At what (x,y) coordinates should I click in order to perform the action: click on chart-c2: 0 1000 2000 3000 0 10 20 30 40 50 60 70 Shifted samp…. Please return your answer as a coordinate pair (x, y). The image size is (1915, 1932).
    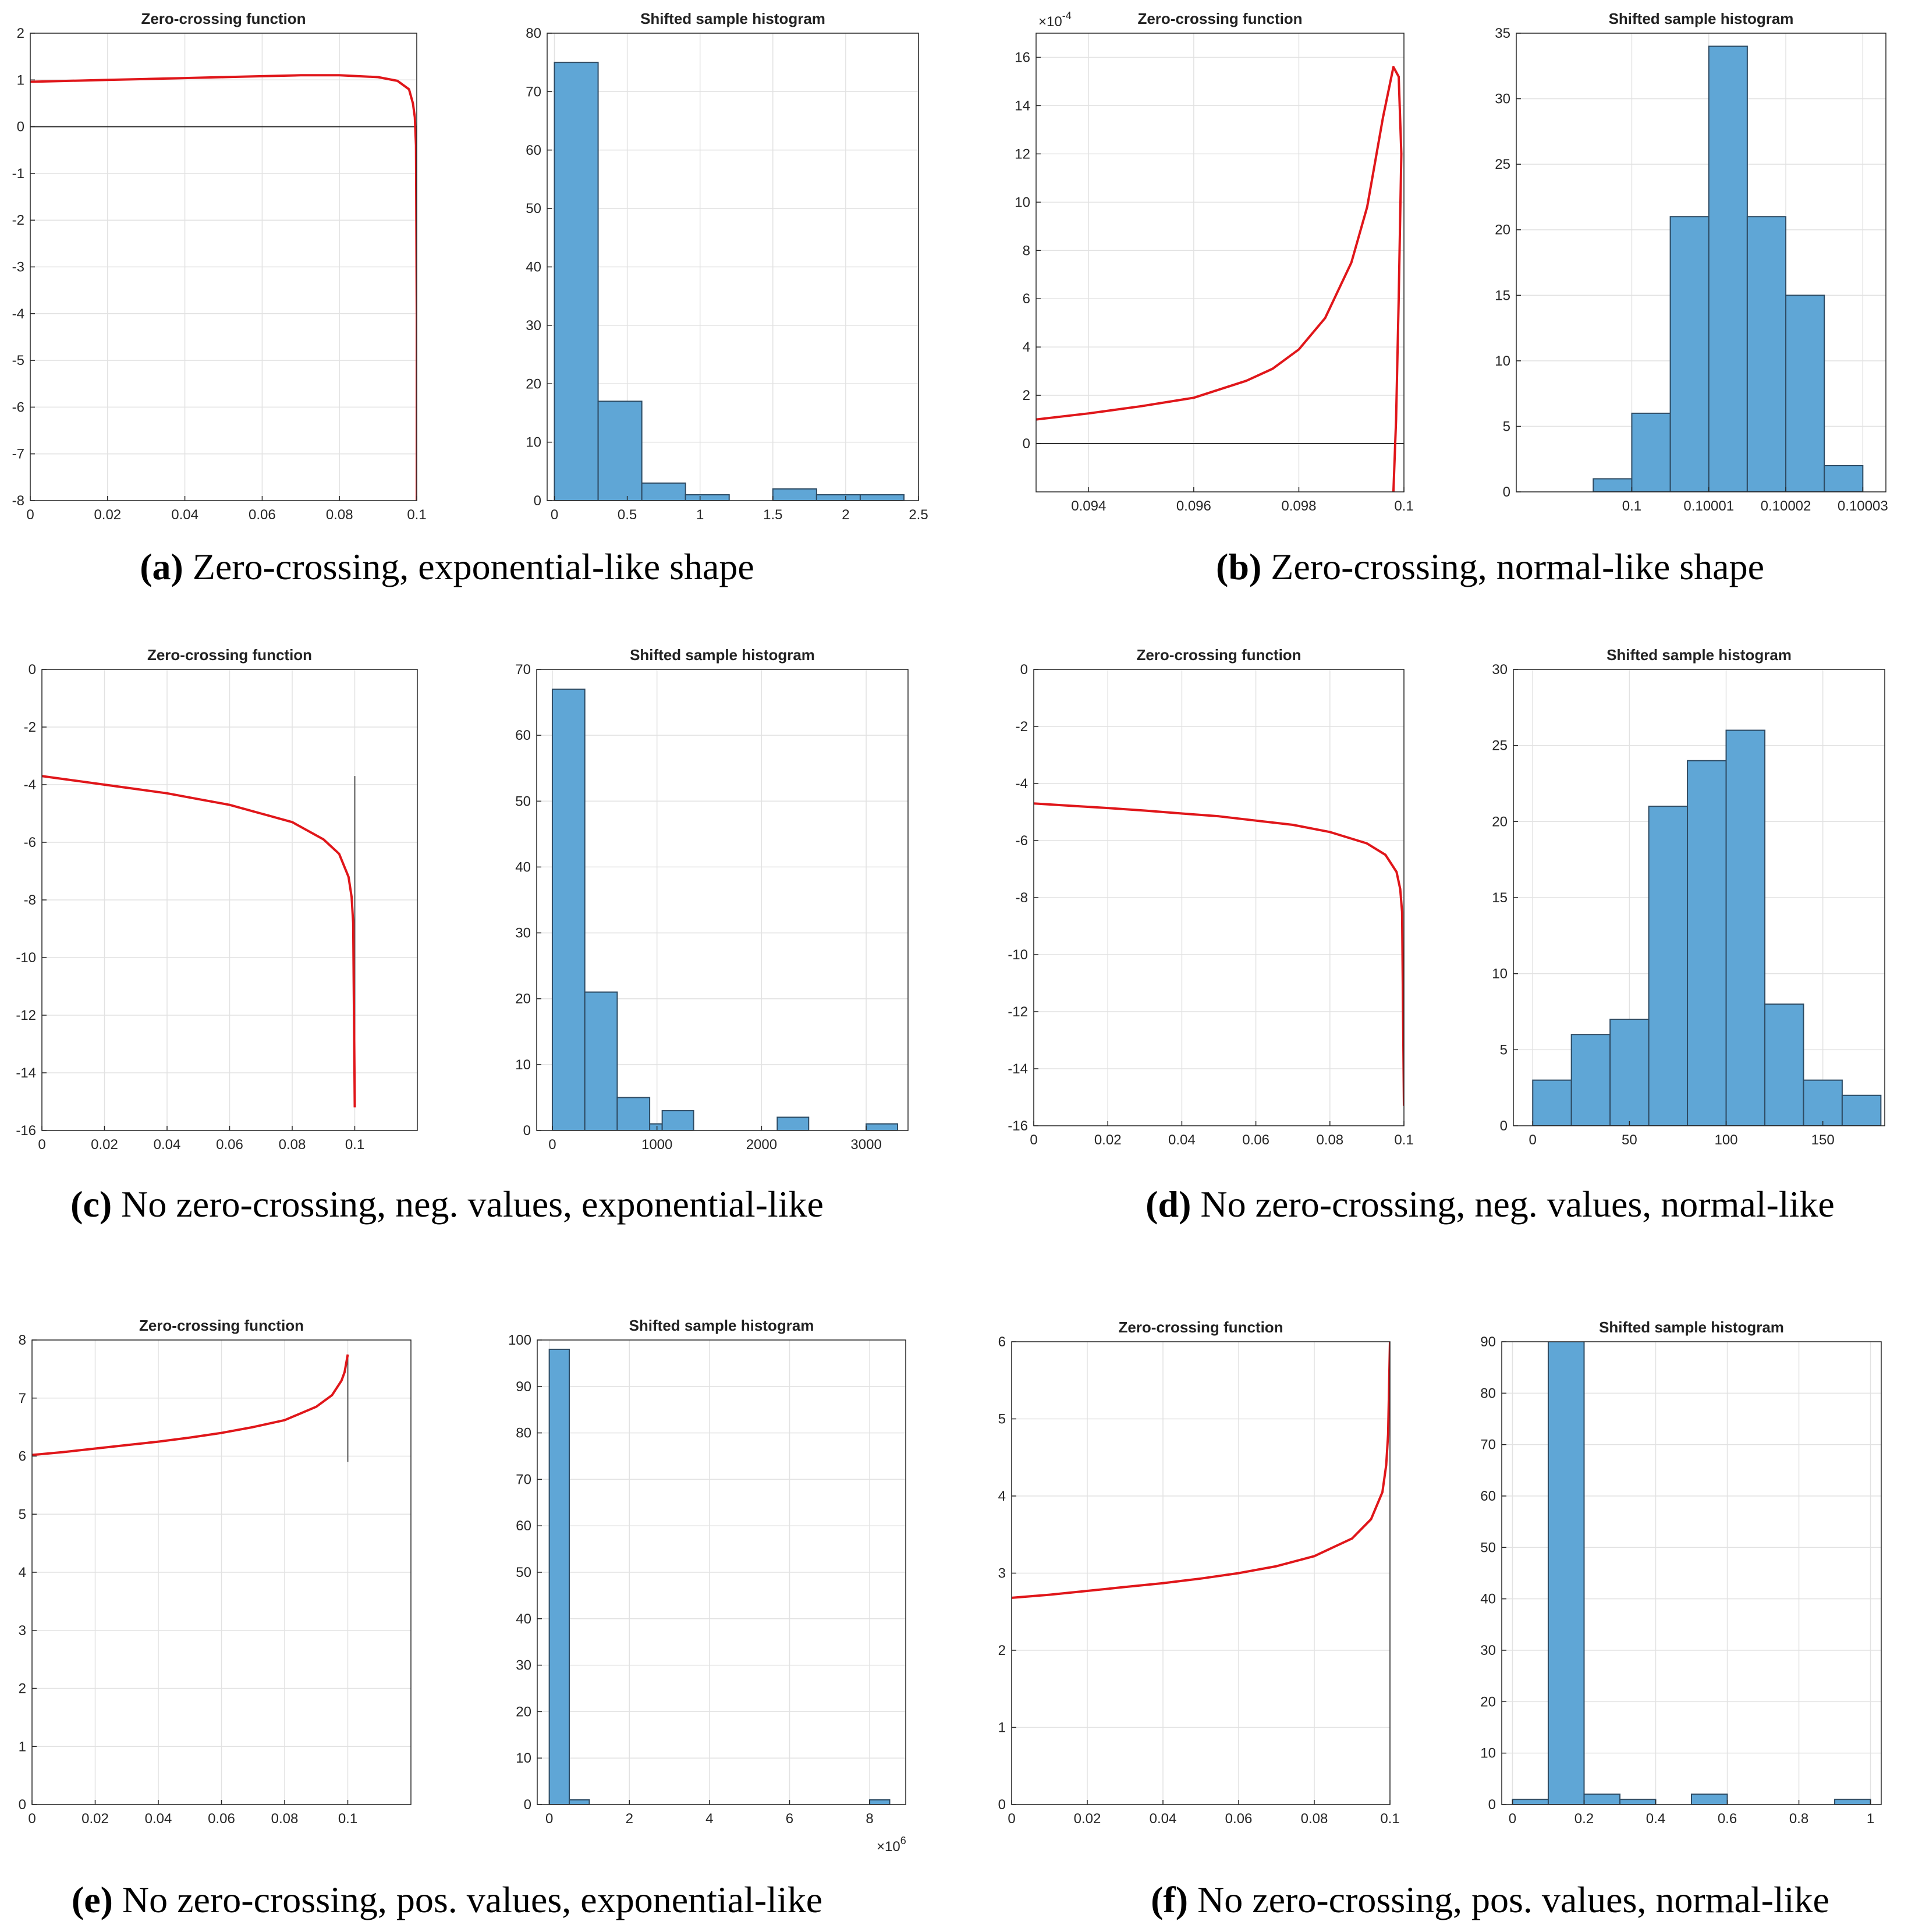
    Looking at the image, I should click on (712, 899).